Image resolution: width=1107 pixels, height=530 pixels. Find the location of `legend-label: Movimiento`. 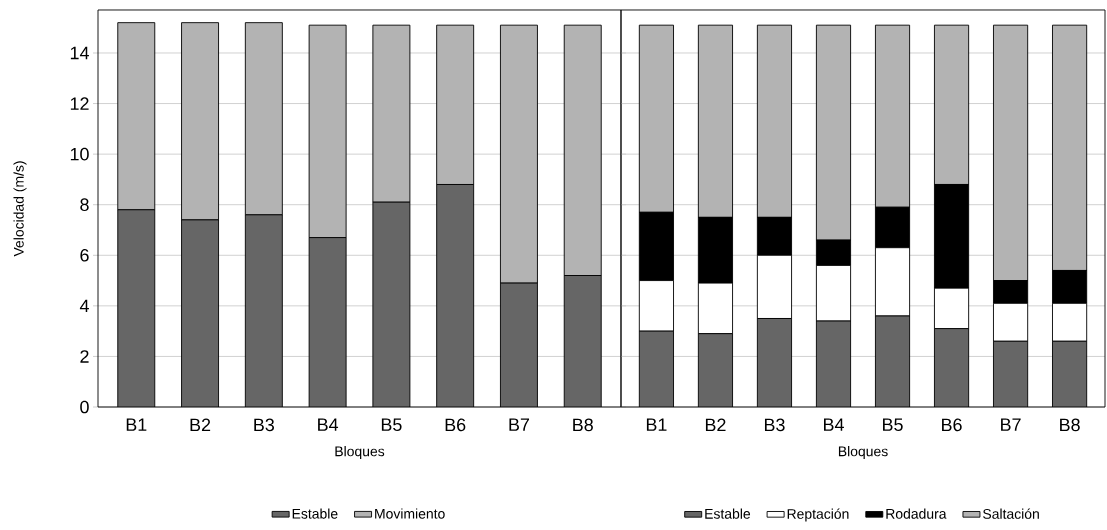

legend-label: Movimiento is located at coordinates (410, 513).